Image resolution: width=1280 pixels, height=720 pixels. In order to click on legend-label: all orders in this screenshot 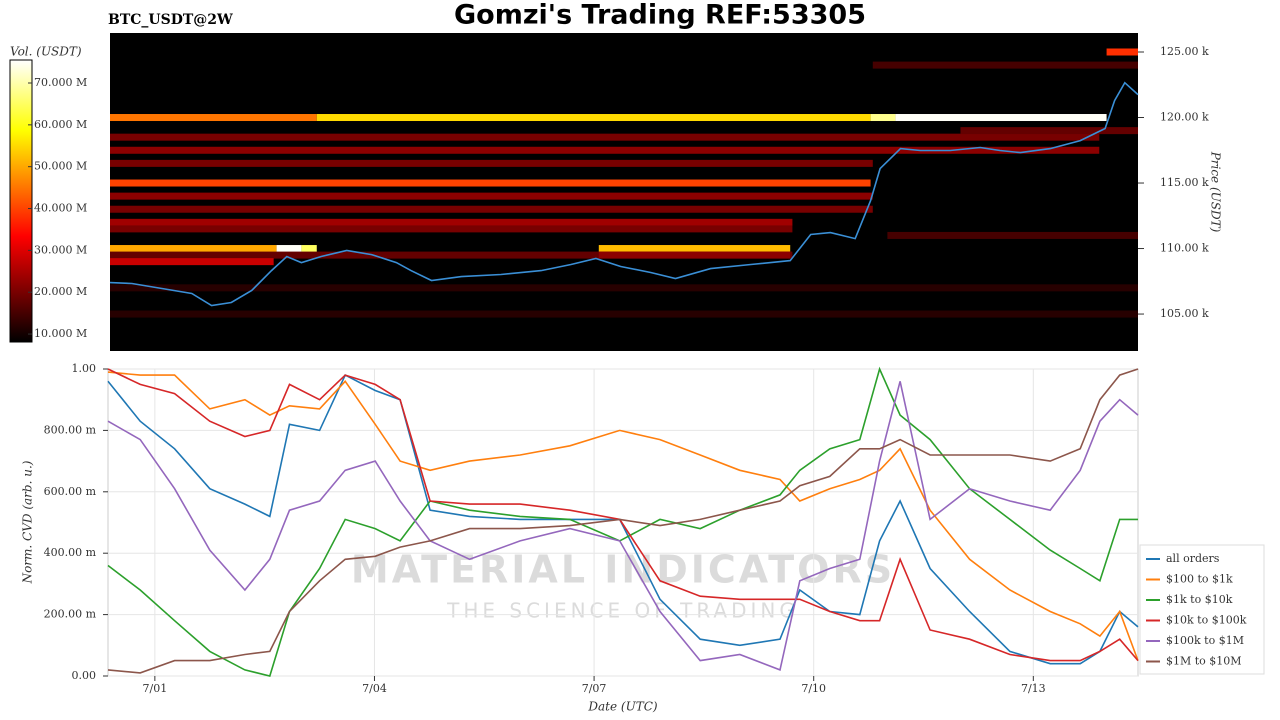, I will do `click(1193, 558)`.